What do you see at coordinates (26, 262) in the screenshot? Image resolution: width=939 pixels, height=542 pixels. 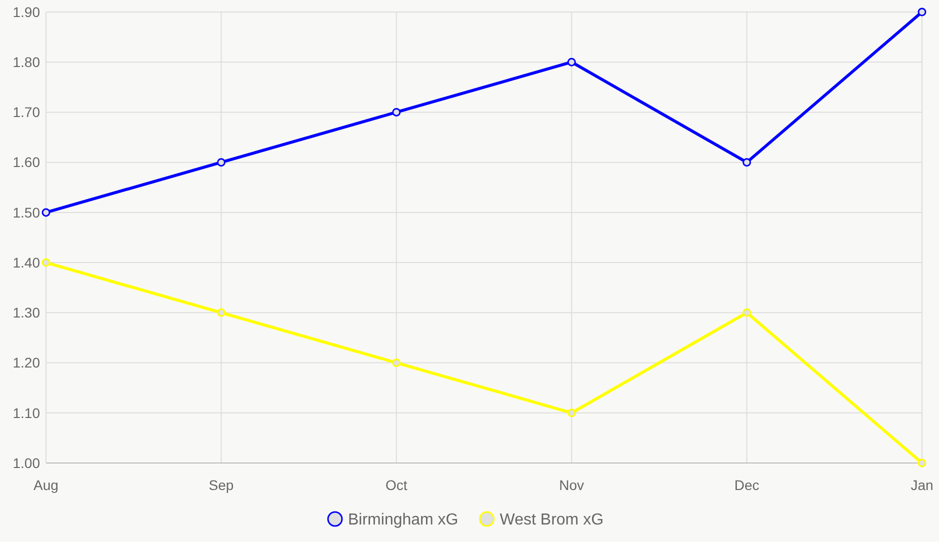 I see `y-tick-label: 1.40` at bounding box center [26, 262].